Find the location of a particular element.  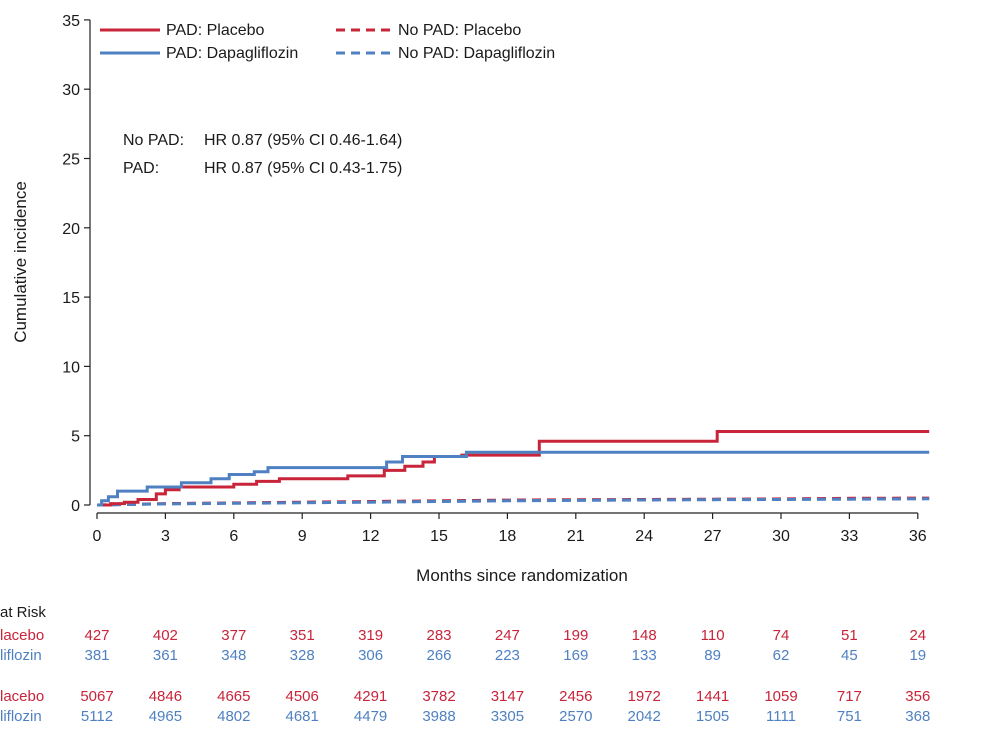

annotation-text: HR 0.87 (95% CI 0.46-1.64) is located at coordinates (303, 140).